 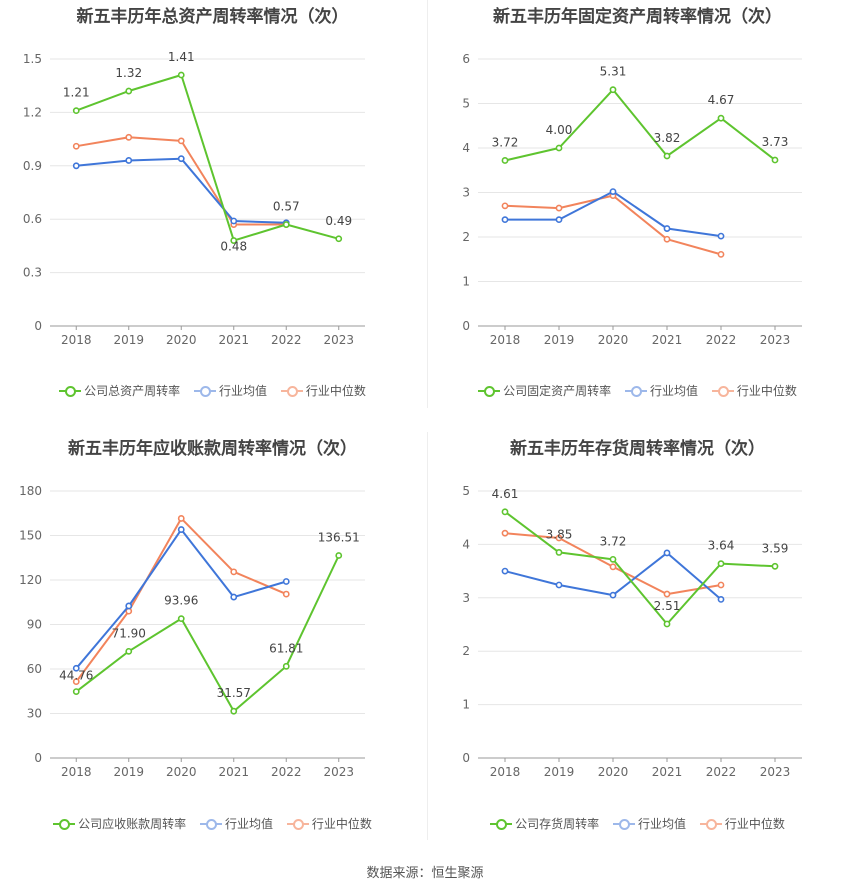 What do you see at coordinates (721, 546) in the screenshot?
I see `data-label: 3.64` at bounding box center [721, 546].